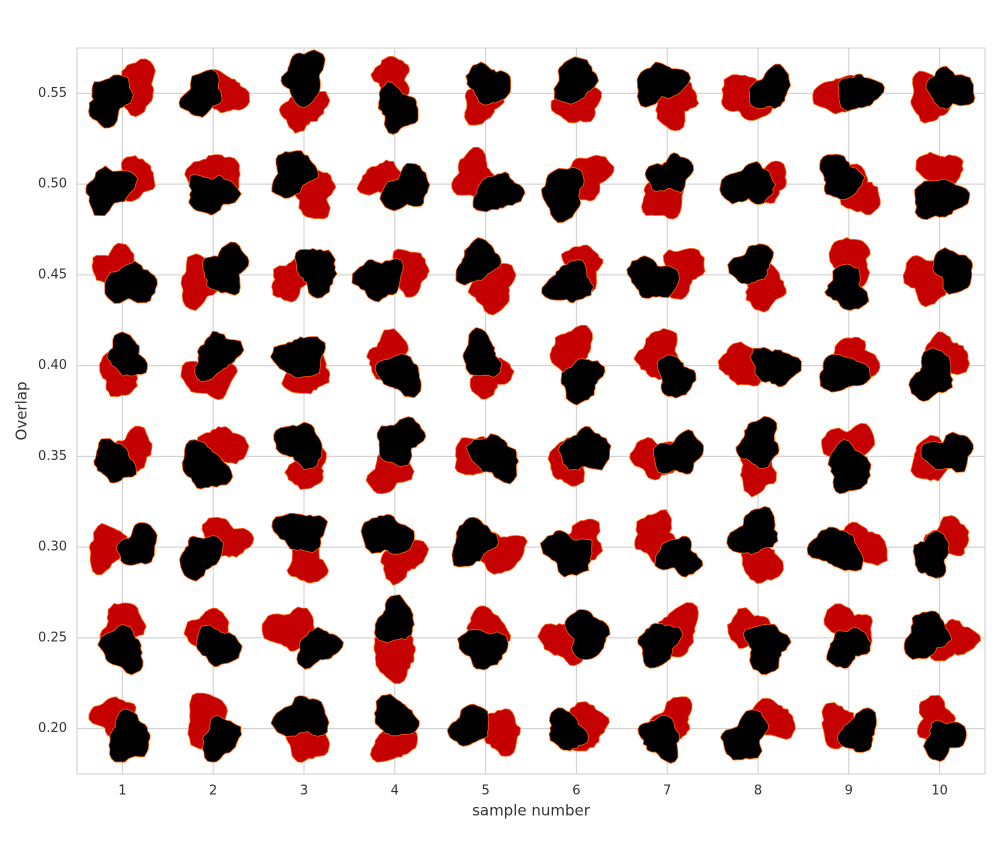 The height and width of the screenshot is (850, 1000). Describe the element at coordinates (576, 791) in the screenshot. I see `x-tick-label: 6` at that location.